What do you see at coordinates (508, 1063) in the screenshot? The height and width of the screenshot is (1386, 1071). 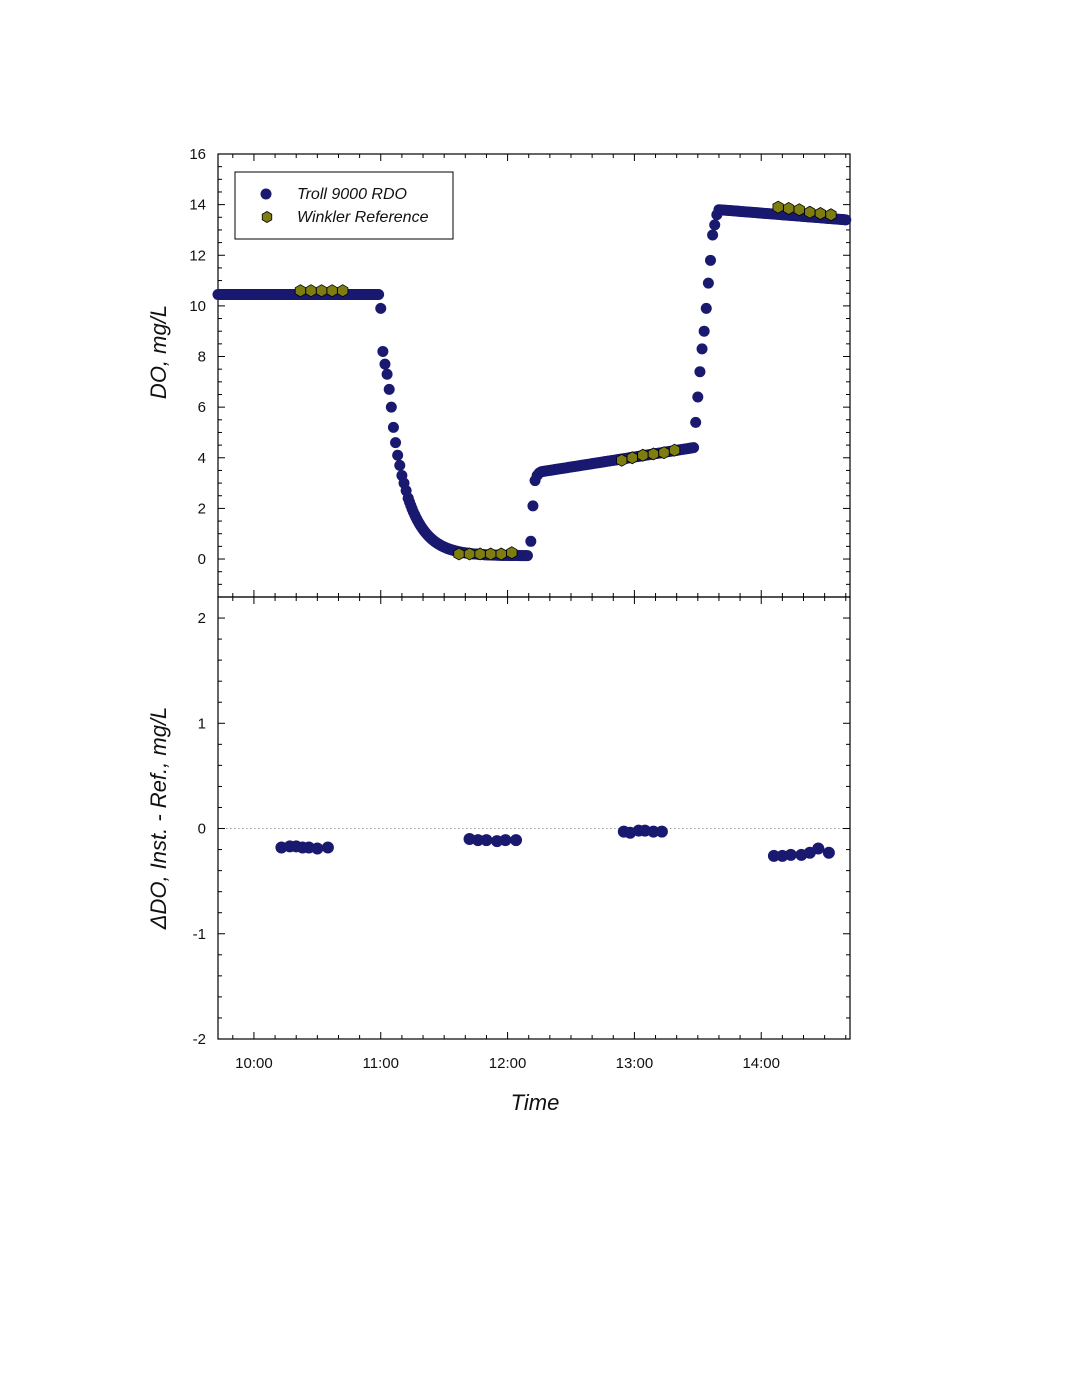 I see `x-tick-label: 12:00` at bounding box center [508, 1063].